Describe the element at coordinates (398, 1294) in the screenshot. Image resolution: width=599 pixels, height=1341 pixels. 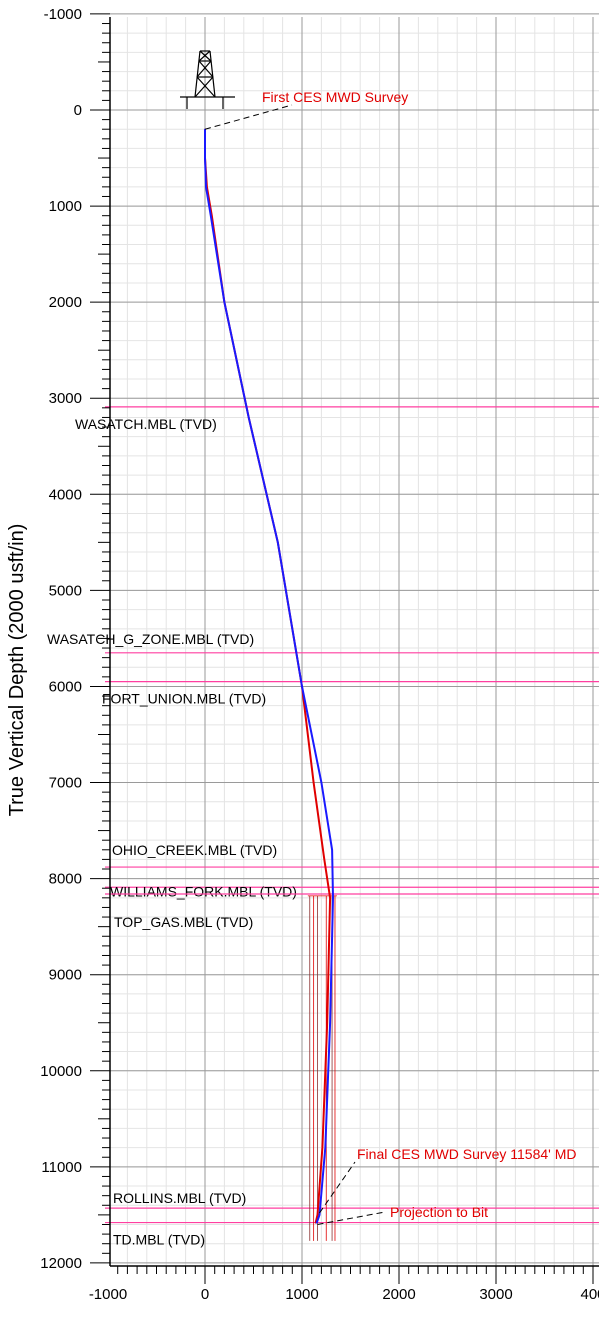
I see `x-tick-label: 2000` at that location.